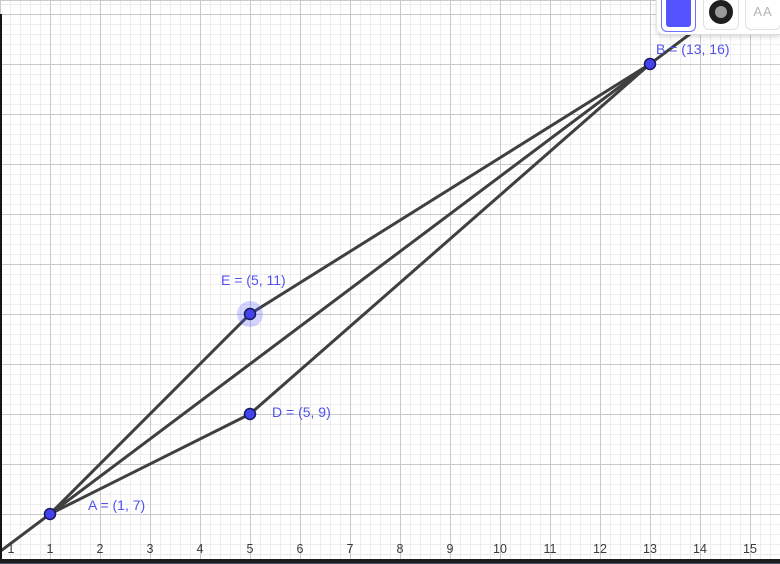  I want to click on point-B, so click(650, 64).